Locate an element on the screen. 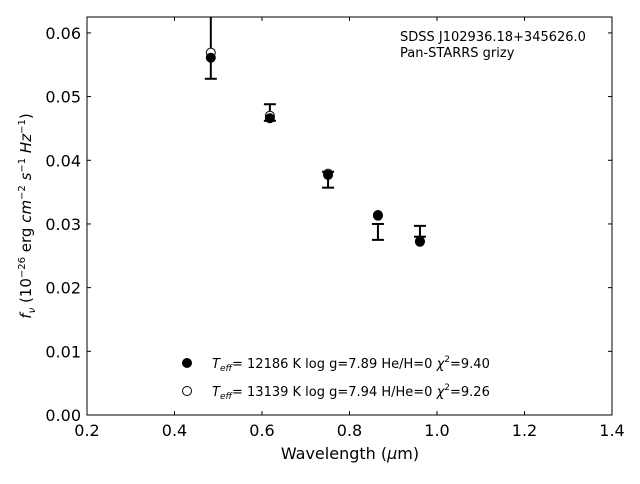 Image resolution: width=640 pixels, height=484 pixels. x-tick-label: 0.8 is located at coordinates (349, 430).